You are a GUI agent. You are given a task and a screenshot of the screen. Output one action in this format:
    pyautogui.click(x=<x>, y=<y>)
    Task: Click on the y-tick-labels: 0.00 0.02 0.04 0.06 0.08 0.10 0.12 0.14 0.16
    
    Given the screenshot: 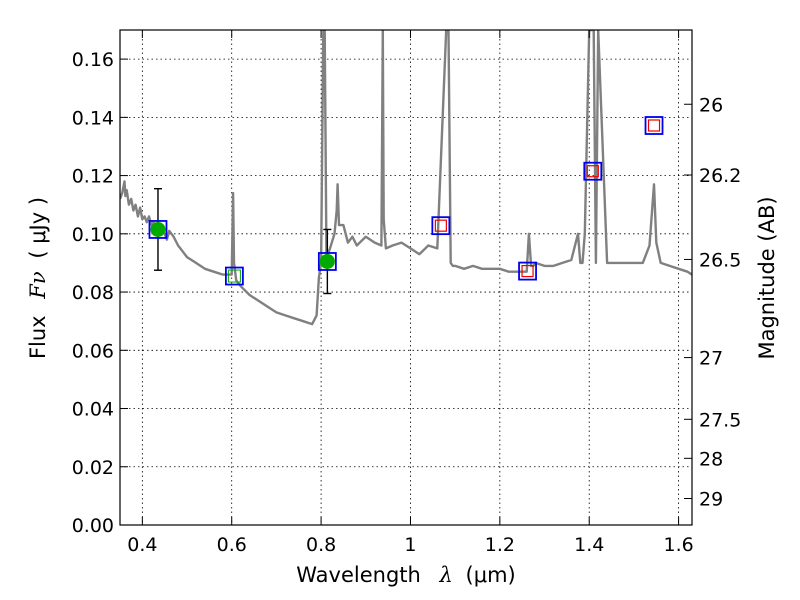 What is the action you would take?
    pyautogui.click(x=93, y=293)
    